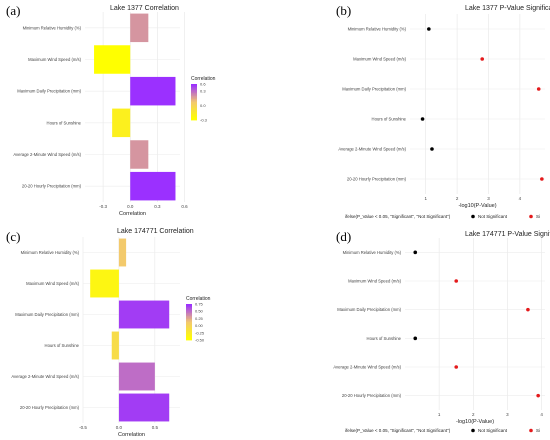 The image size is (550, 440). I want to click on x-tick-label: 3, so click(507, 414).